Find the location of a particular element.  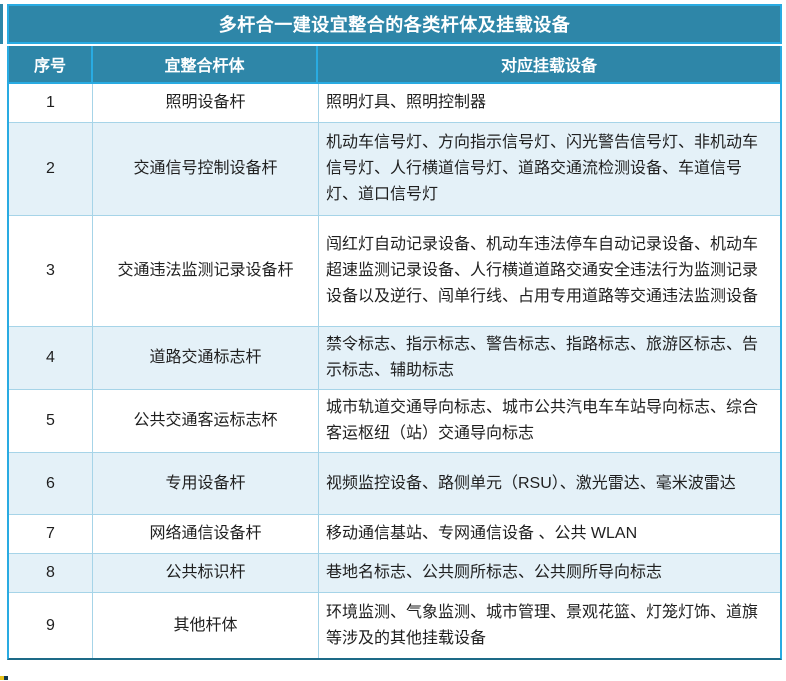

mounted-devices: 巷地名标志、公共厕所标志、公共厕所导向标志 is located at coordinates (494, 572).